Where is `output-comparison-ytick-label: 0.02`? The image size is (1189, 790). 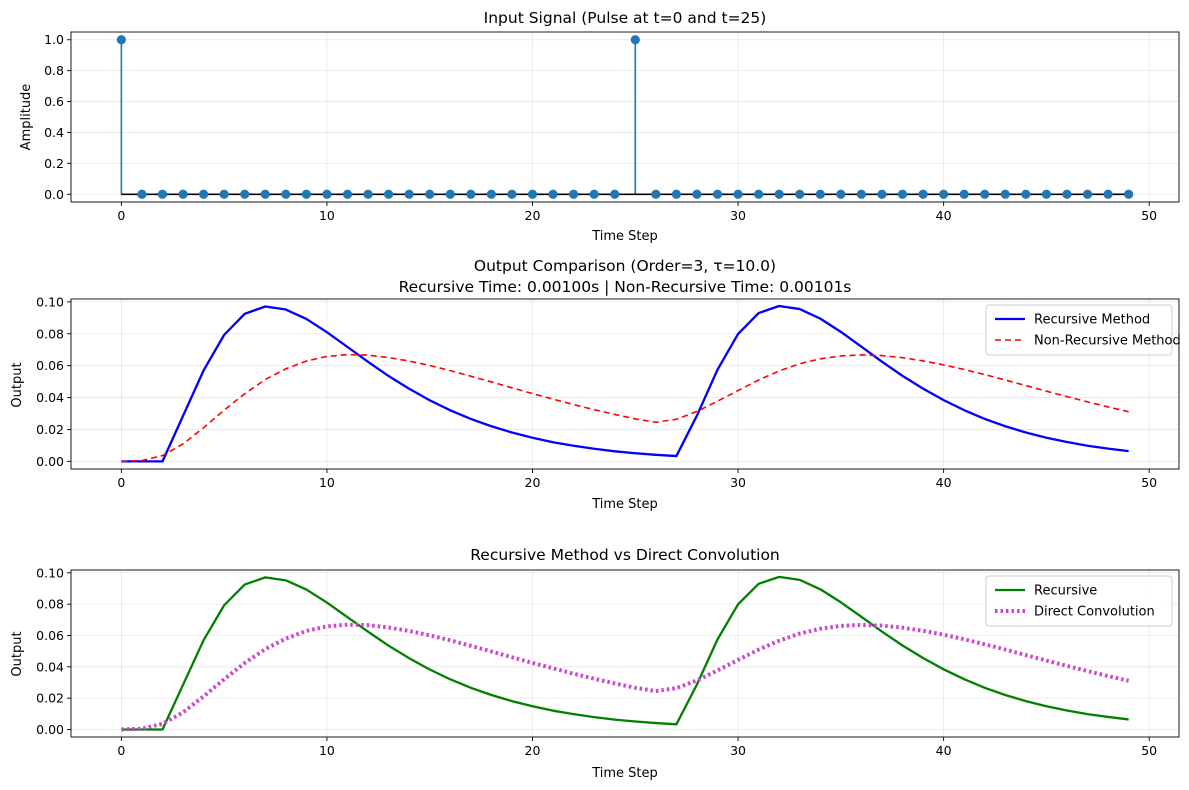
output-comparison-ytick-label: 0.02 is located at coordinates (50, 429).